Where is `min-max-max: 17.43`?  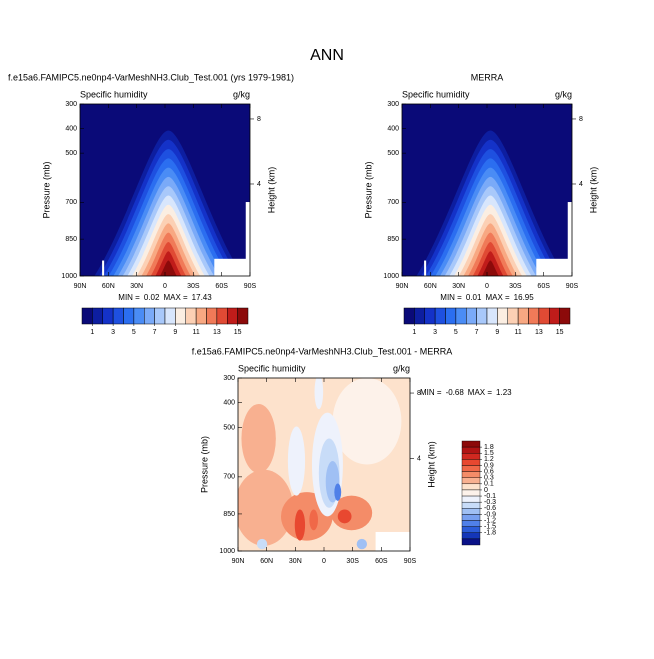 min-max-max: 17.43 is located at coordinates (202, 297).